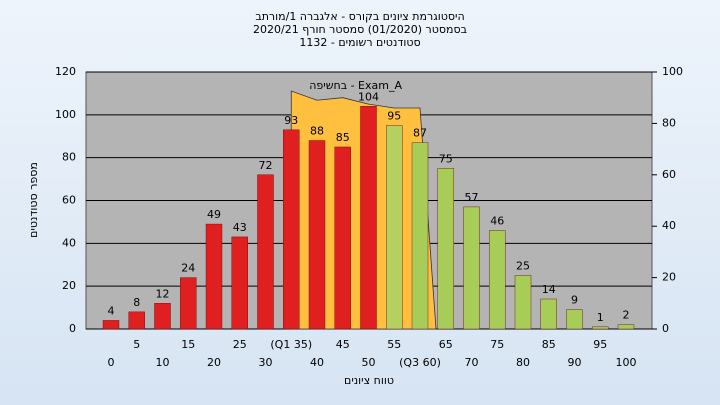 This screenshot has height=405, width=720. Describe the element at coordinates (497, 344) in the screenshot. I see `x-tick-label: 75` at that location.